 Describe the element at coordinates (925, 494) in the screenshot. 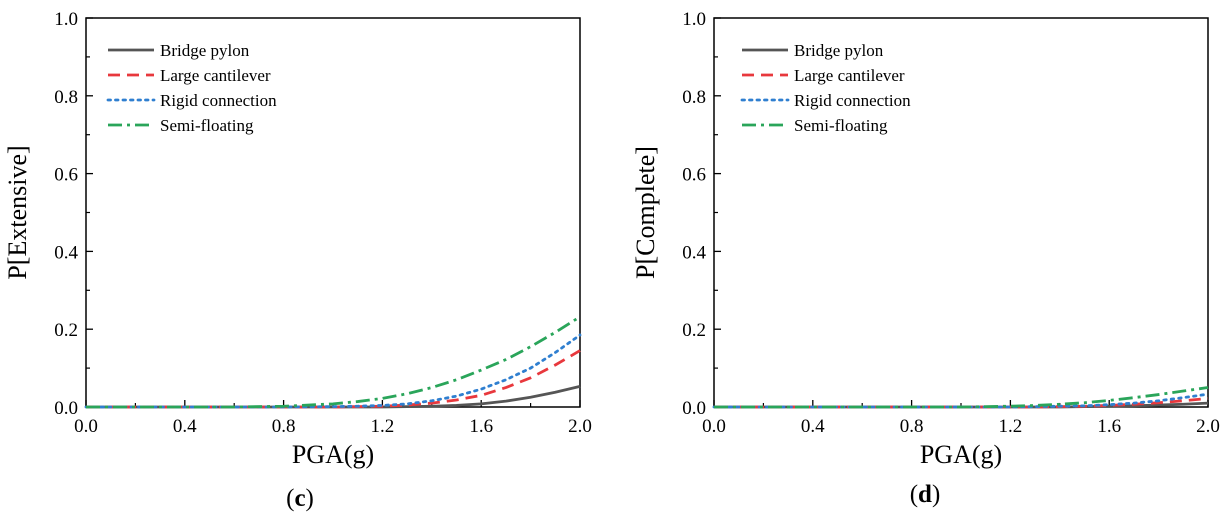

I see `panel-label: (d)` at that location.